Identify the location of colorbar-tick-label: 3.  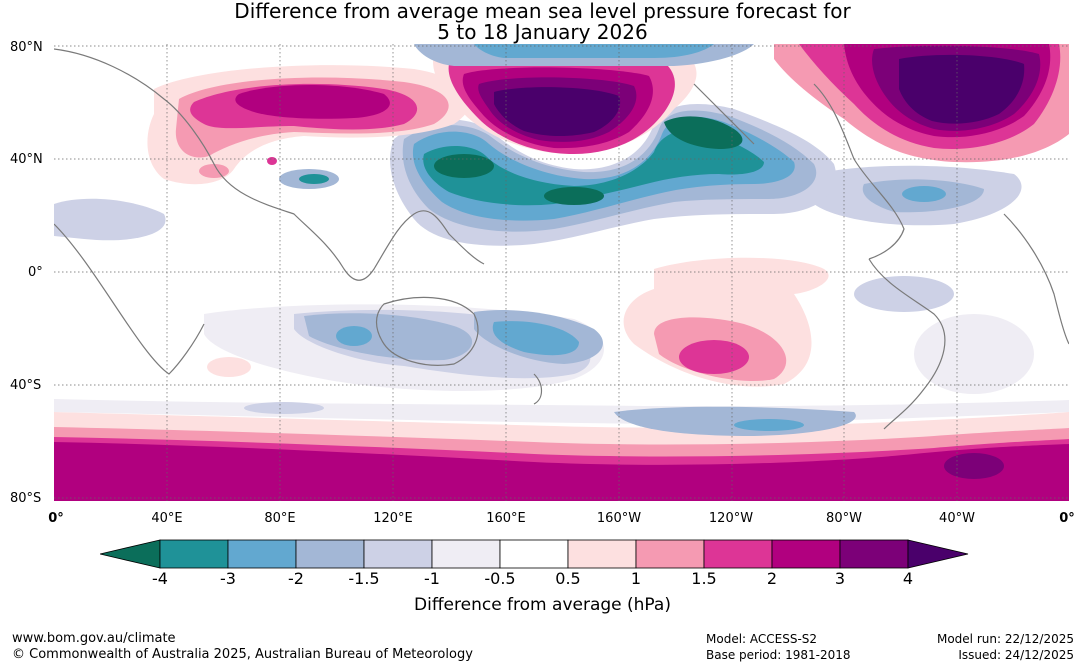
(840, 578).